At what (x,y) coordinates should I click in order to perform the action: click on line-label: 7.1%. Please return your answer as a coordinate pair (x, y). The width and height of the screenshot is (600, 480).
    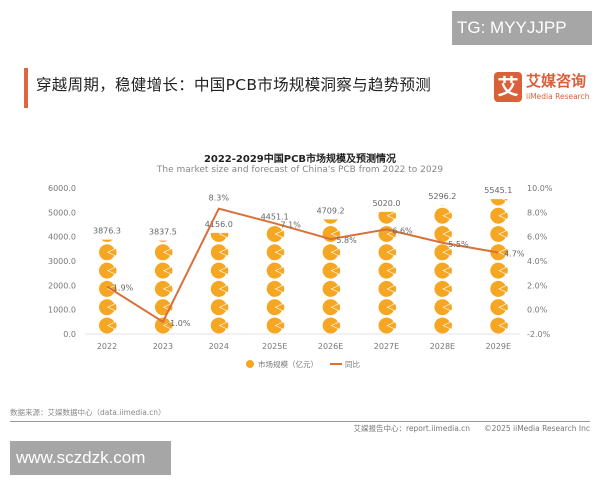
    Looking at the image, I should click on (291, 224).